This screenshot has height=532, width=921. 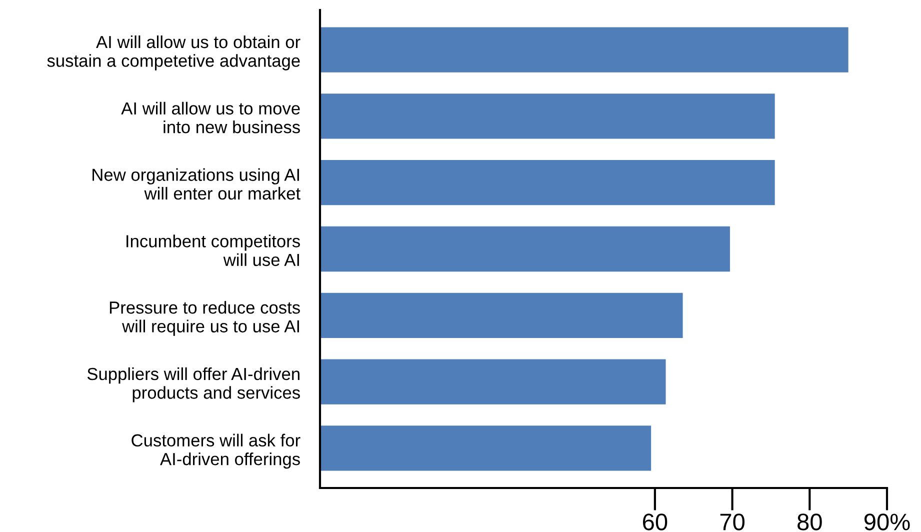 What do you see at coordinates (193, 384) in the screenshot?
I see `y-tick-label: Suppliers will offer AI-driven products and services` at bounding box center [193, 384].